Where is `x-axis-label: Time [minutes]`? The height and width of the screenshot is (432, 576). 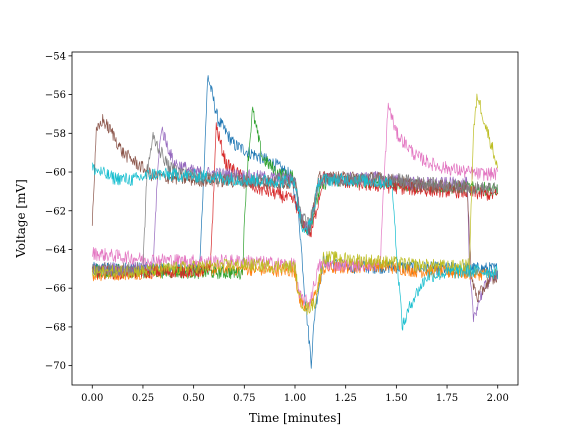 x-axis-label: Time [minutes] is located at coordinates (295, 418).